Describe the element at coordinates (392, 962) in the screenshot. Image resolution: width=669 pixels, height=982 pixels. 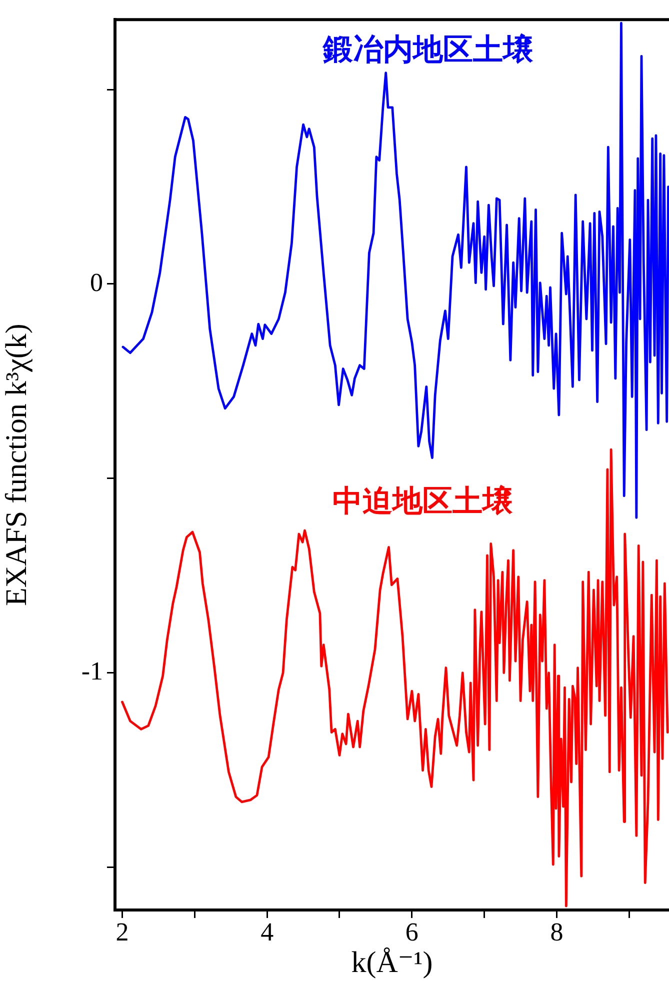
I see `x-axis-title: k(Å⁻¹)` at that location.